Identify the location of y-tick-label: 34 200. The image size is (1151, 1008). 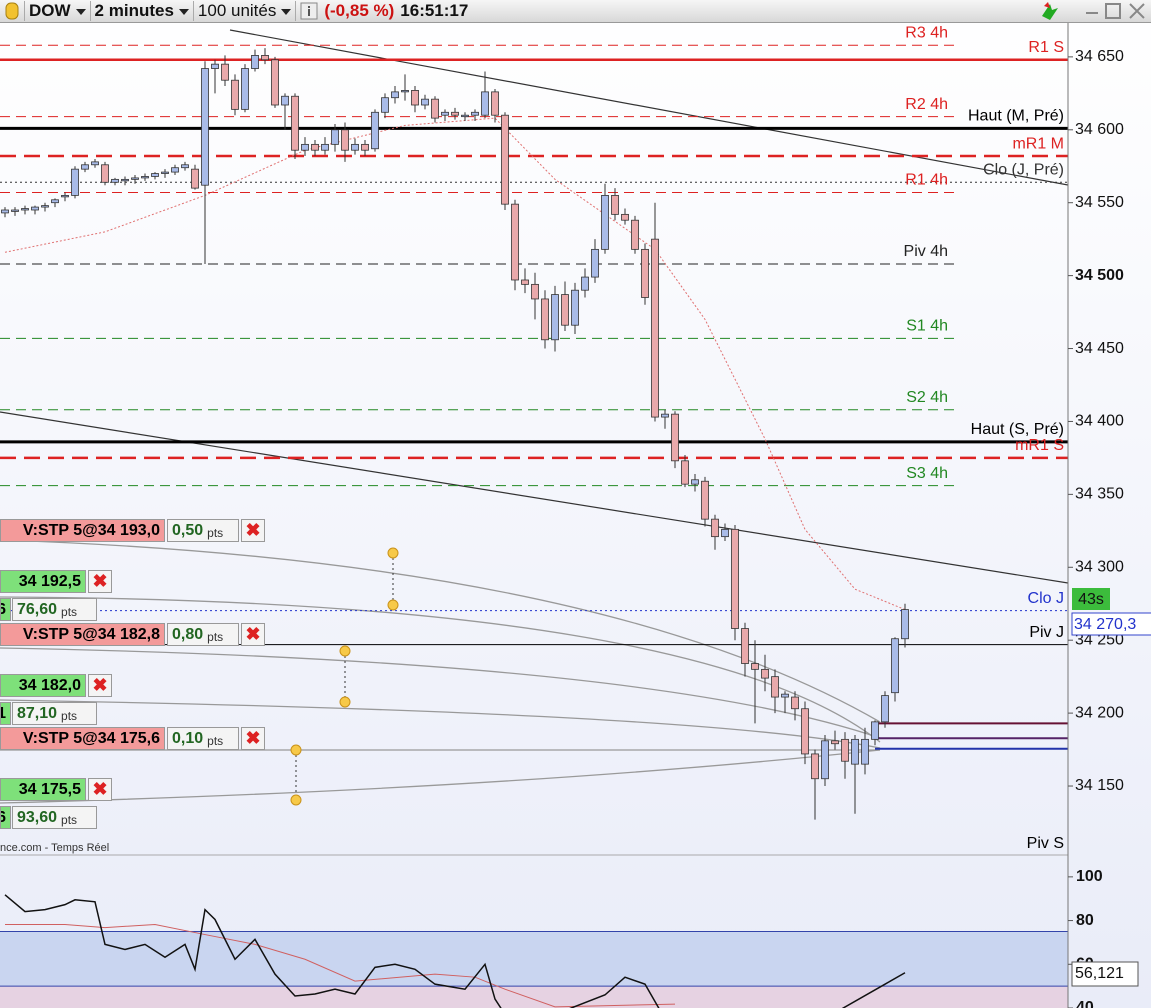
(1099, 712).